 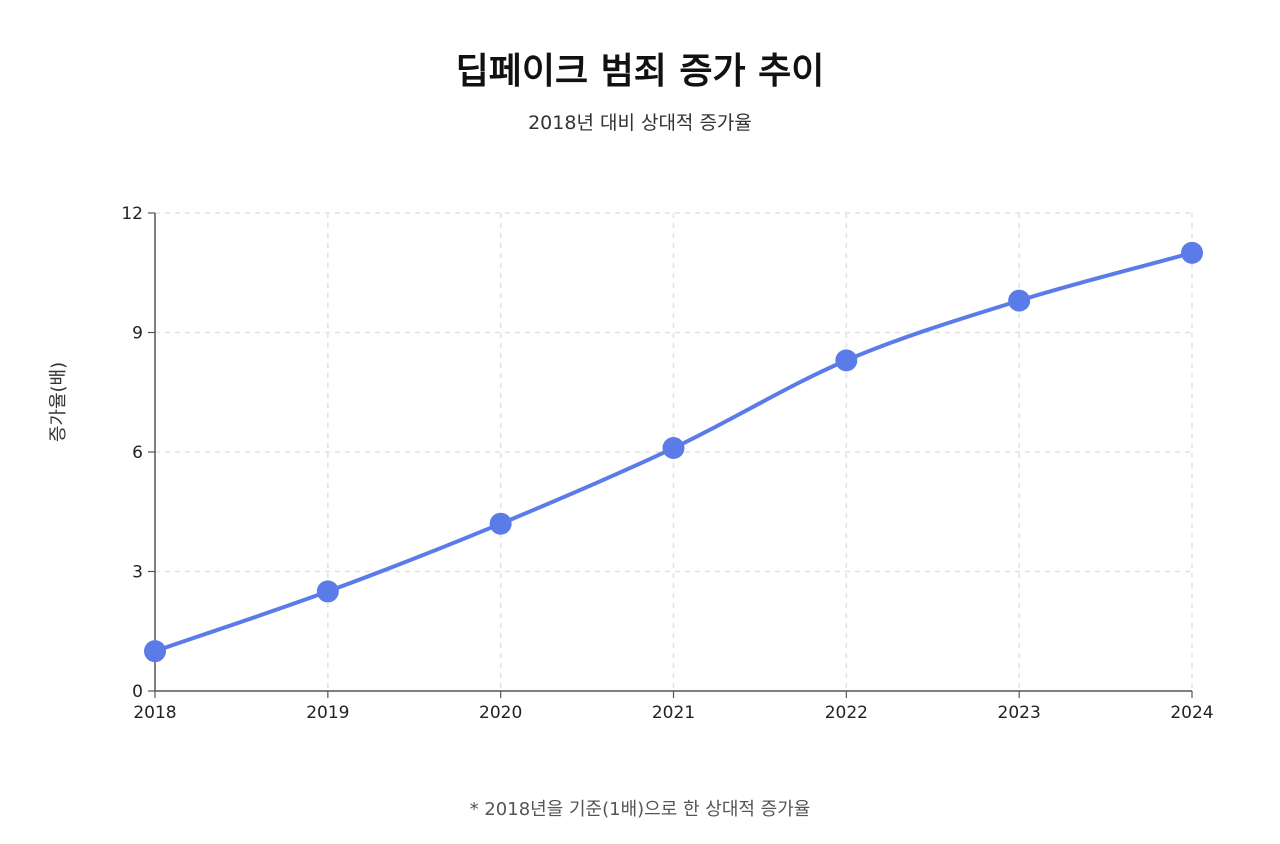 I want to click on y-tick-label: 12, so click(x=132, y=214).